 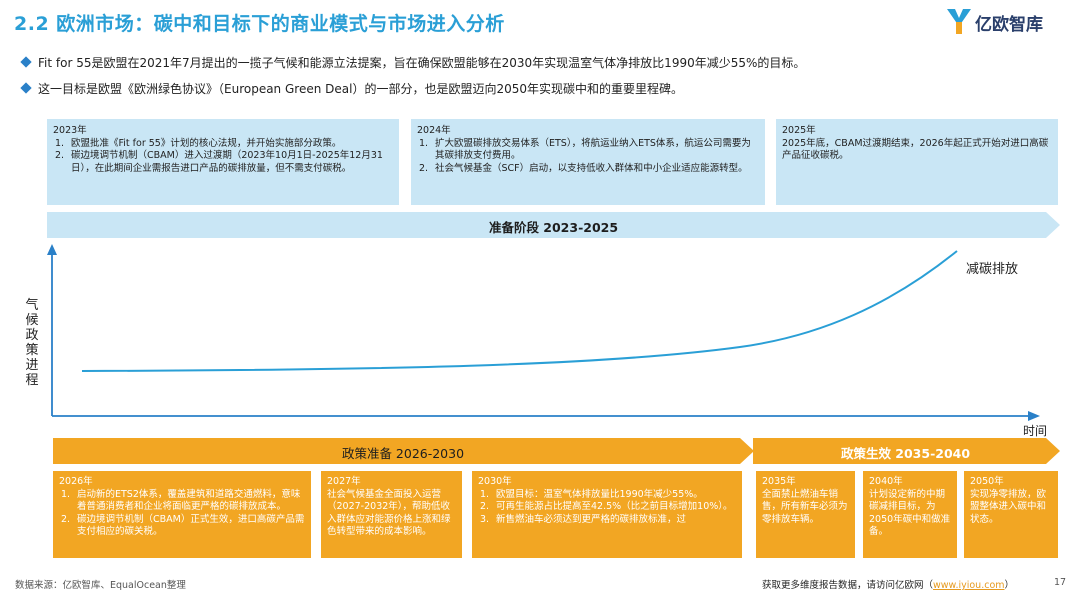 I want to click on logo-text: 亿欧智库, so click(x=1009, y=25).